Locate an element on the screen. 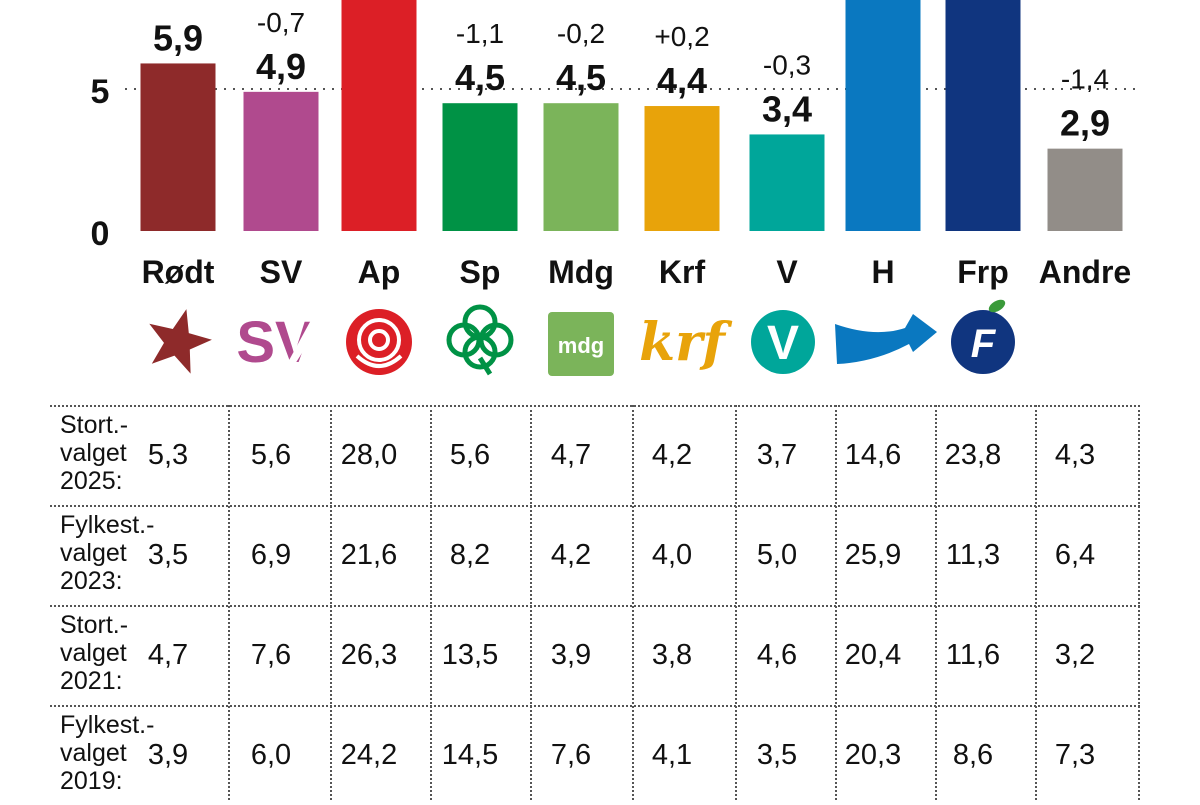 This screenshot has width=1200, height=805. table-cell: 3,2 is located at coordinates (1075, 655).